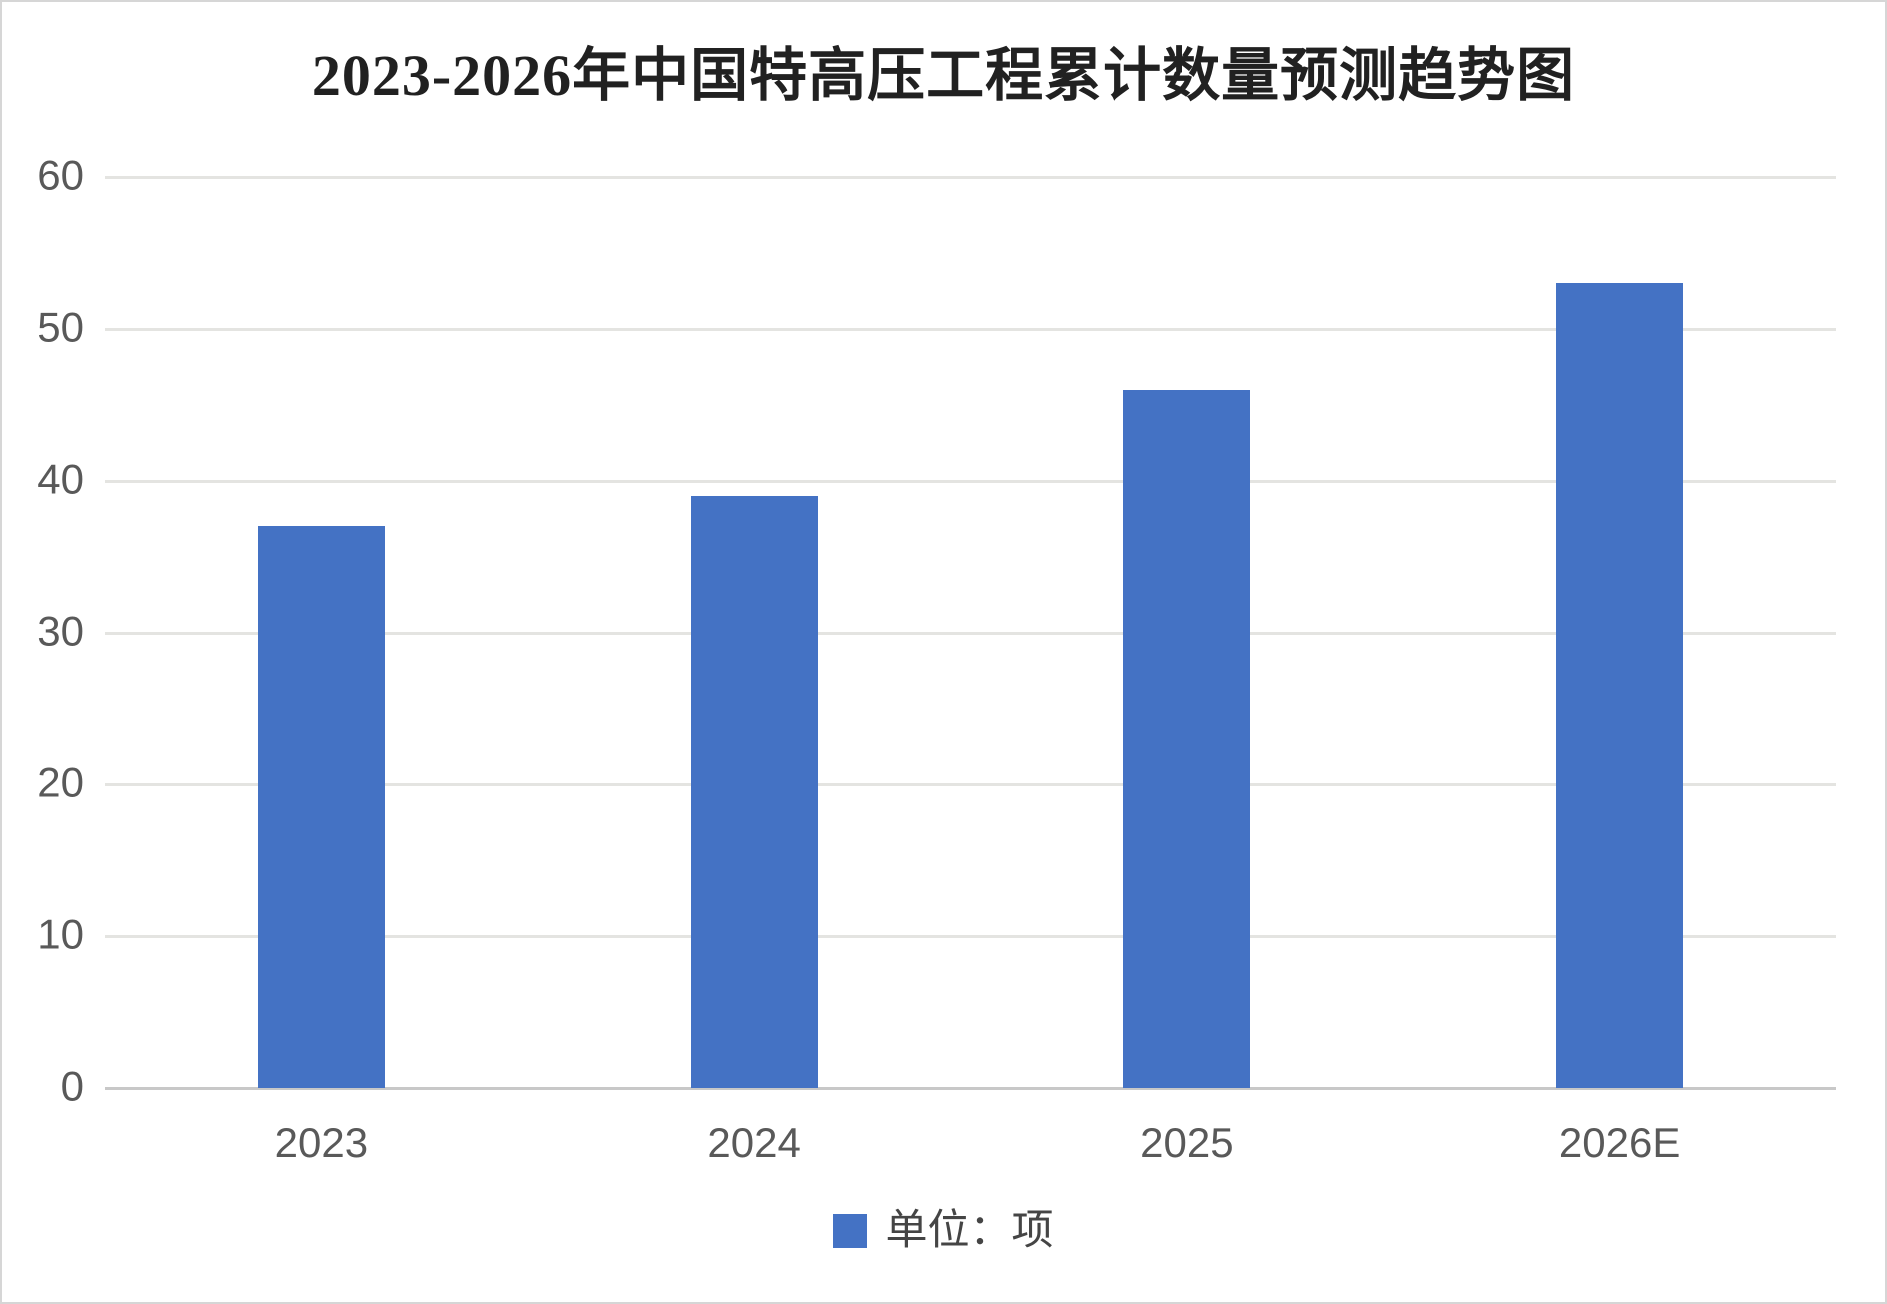  I want to click on y-tick-label: 0, so click(72, 1086).